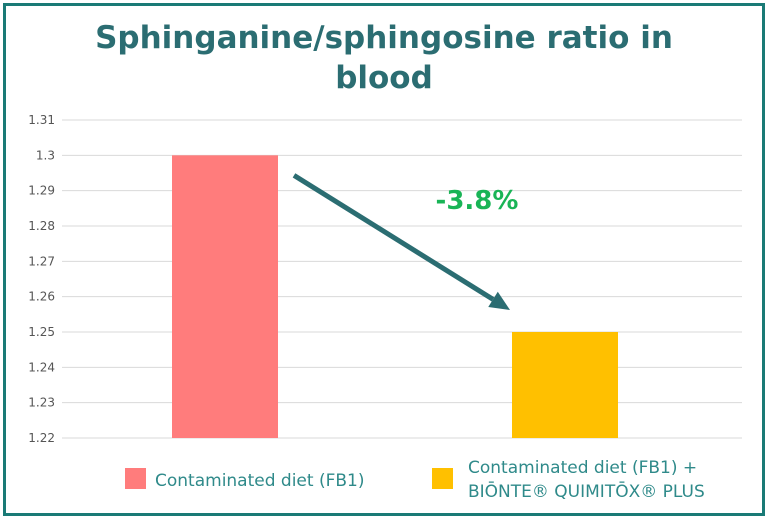 The width and height of the screenshot is (768, 519). What do you see at coordinates (384, 78) in the screenshot?
I see `chart-title-line-2: blood` at bounding box center [384, 78].